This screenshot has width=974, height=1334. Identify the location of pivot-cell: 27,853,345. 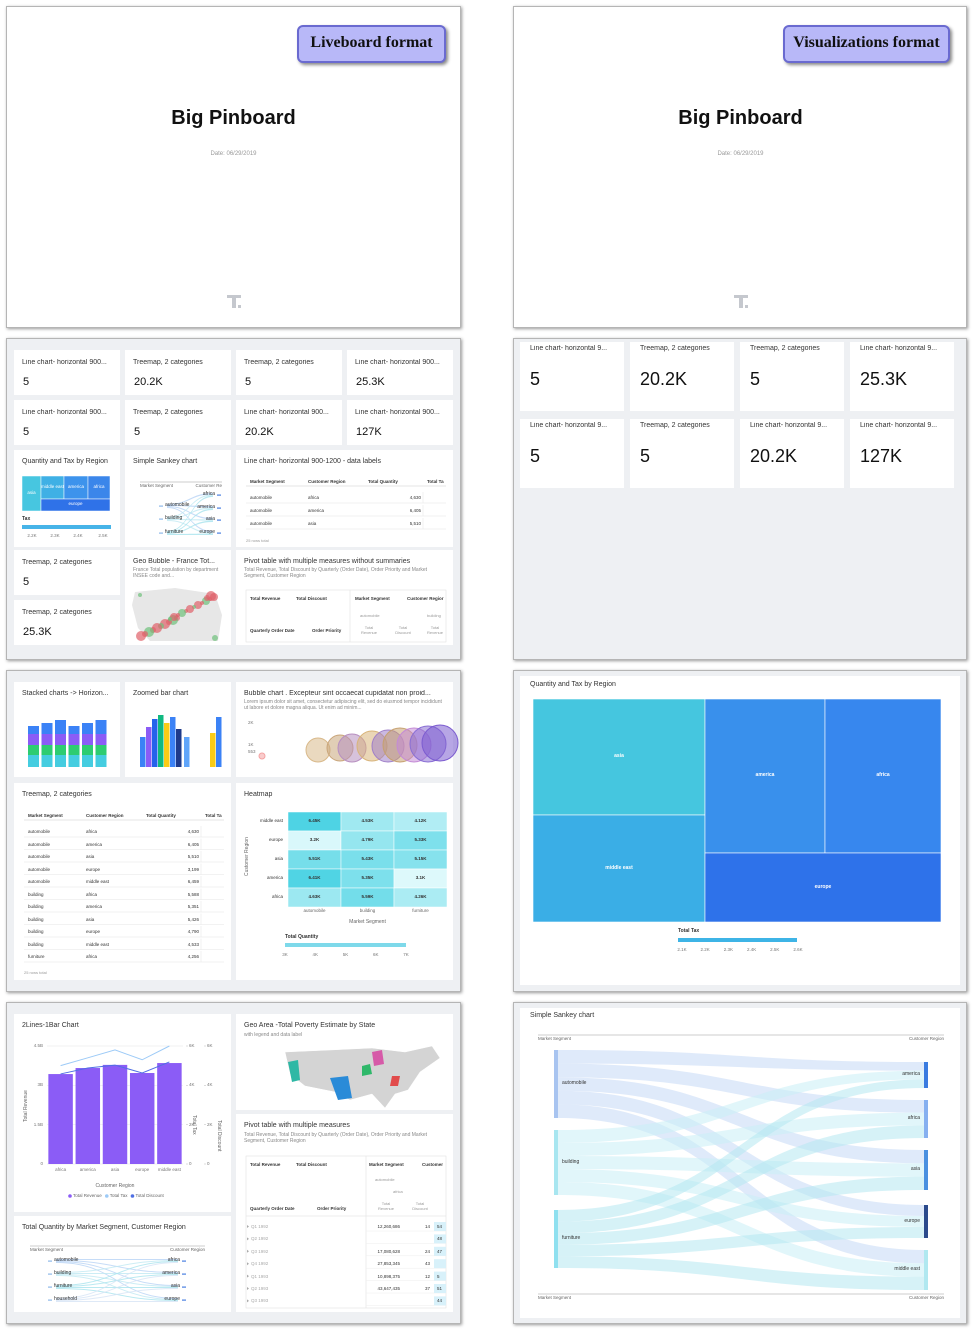
(388, 1264).